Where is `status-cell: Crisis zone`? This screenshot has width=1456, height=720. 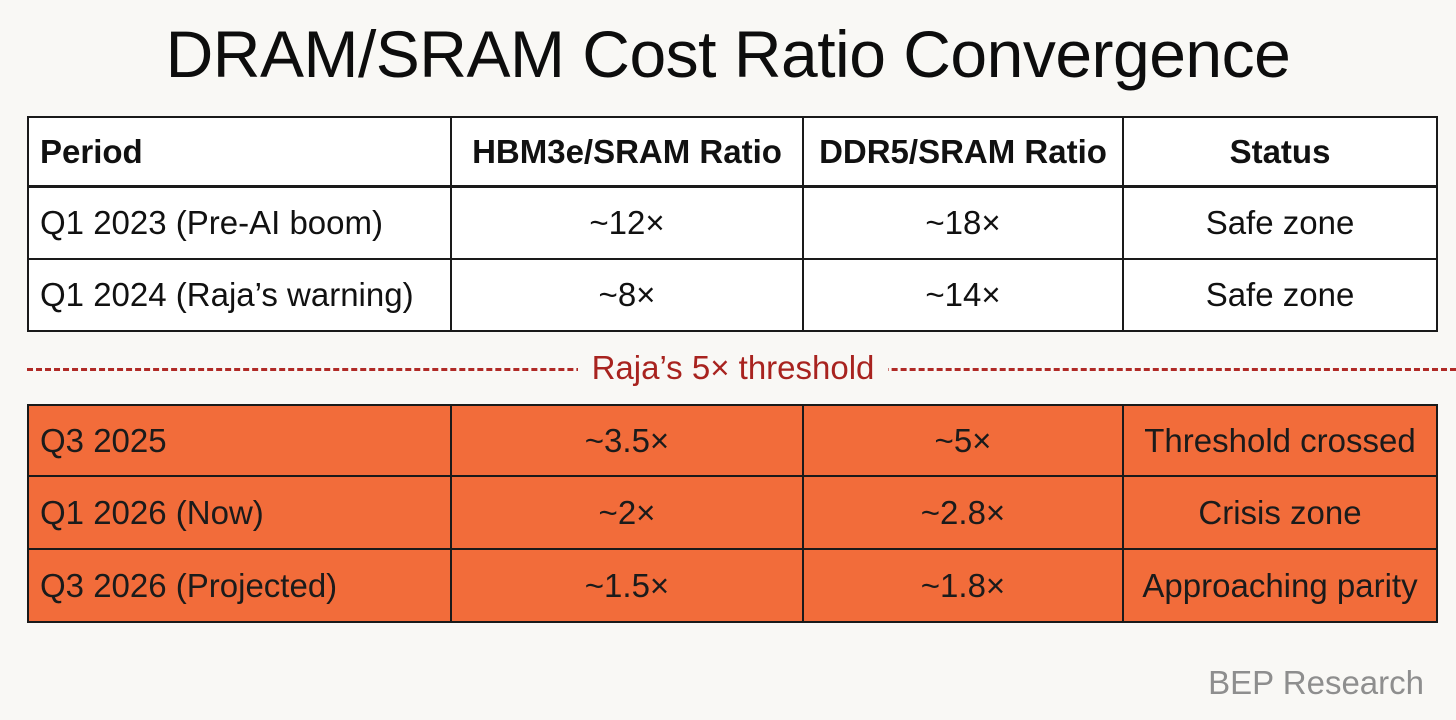
status-cell: Crisis zone is located at coordinates (1281, 512).